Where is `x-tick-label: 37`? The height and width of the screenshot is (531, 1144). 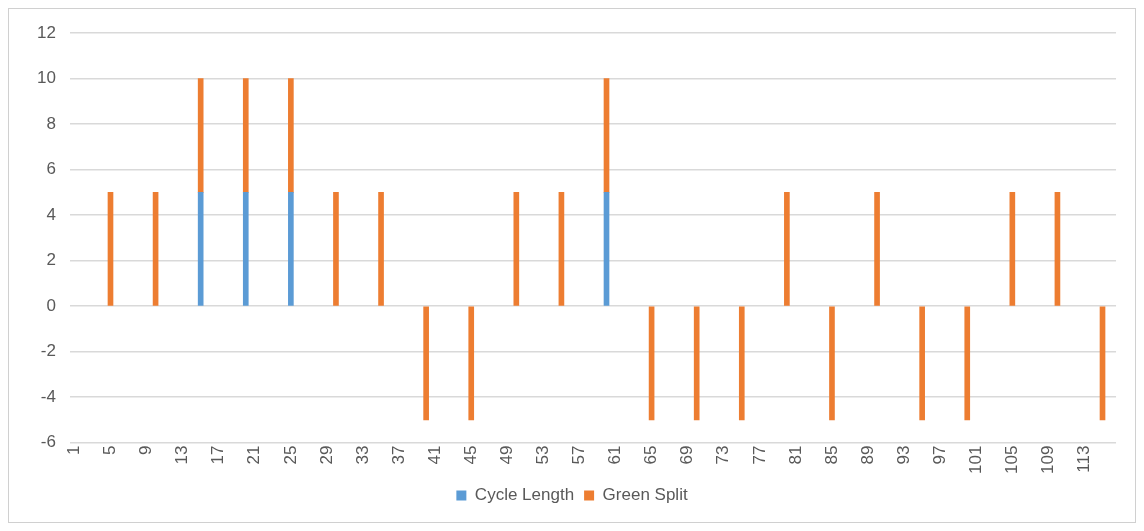 x-tick-label: 37 is located at coordinates (398, 455).